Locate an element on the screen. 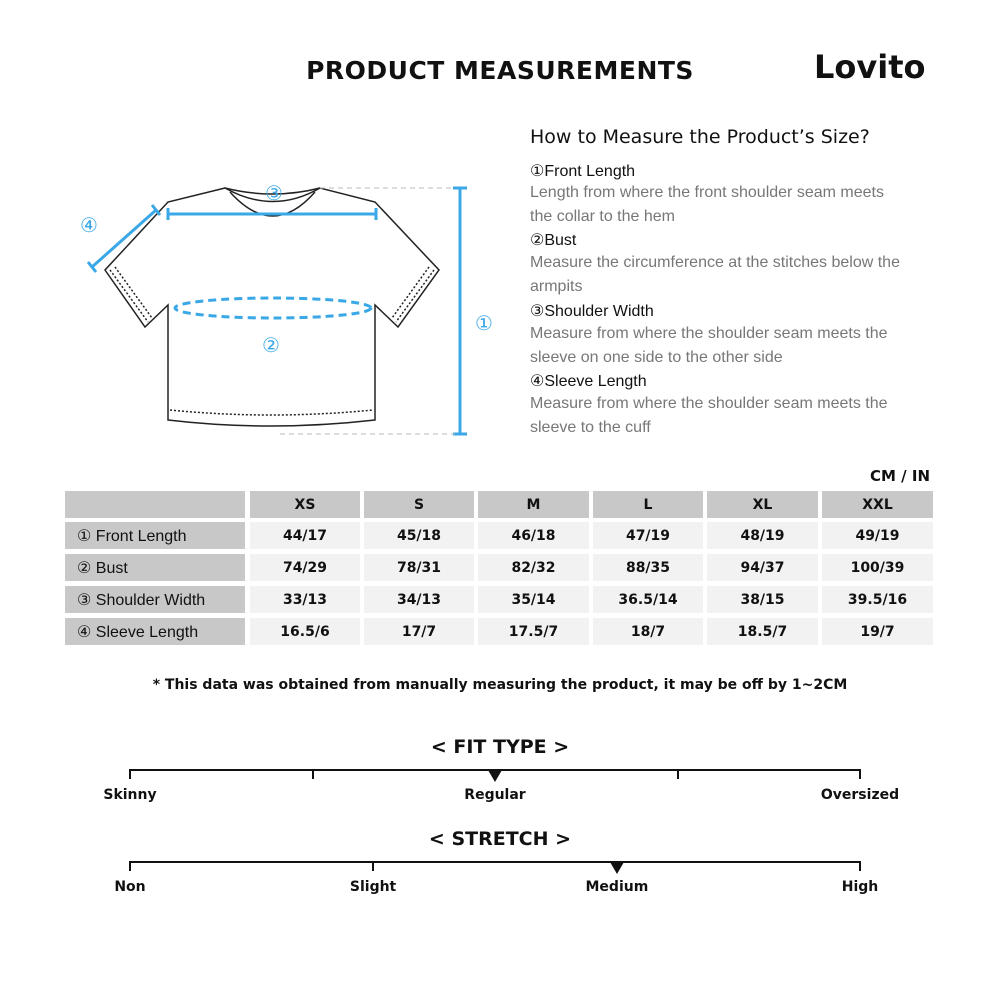 This screenshot has width=1000, height=1000. table-cell: 88/35 is located at coordinates (648, 567).